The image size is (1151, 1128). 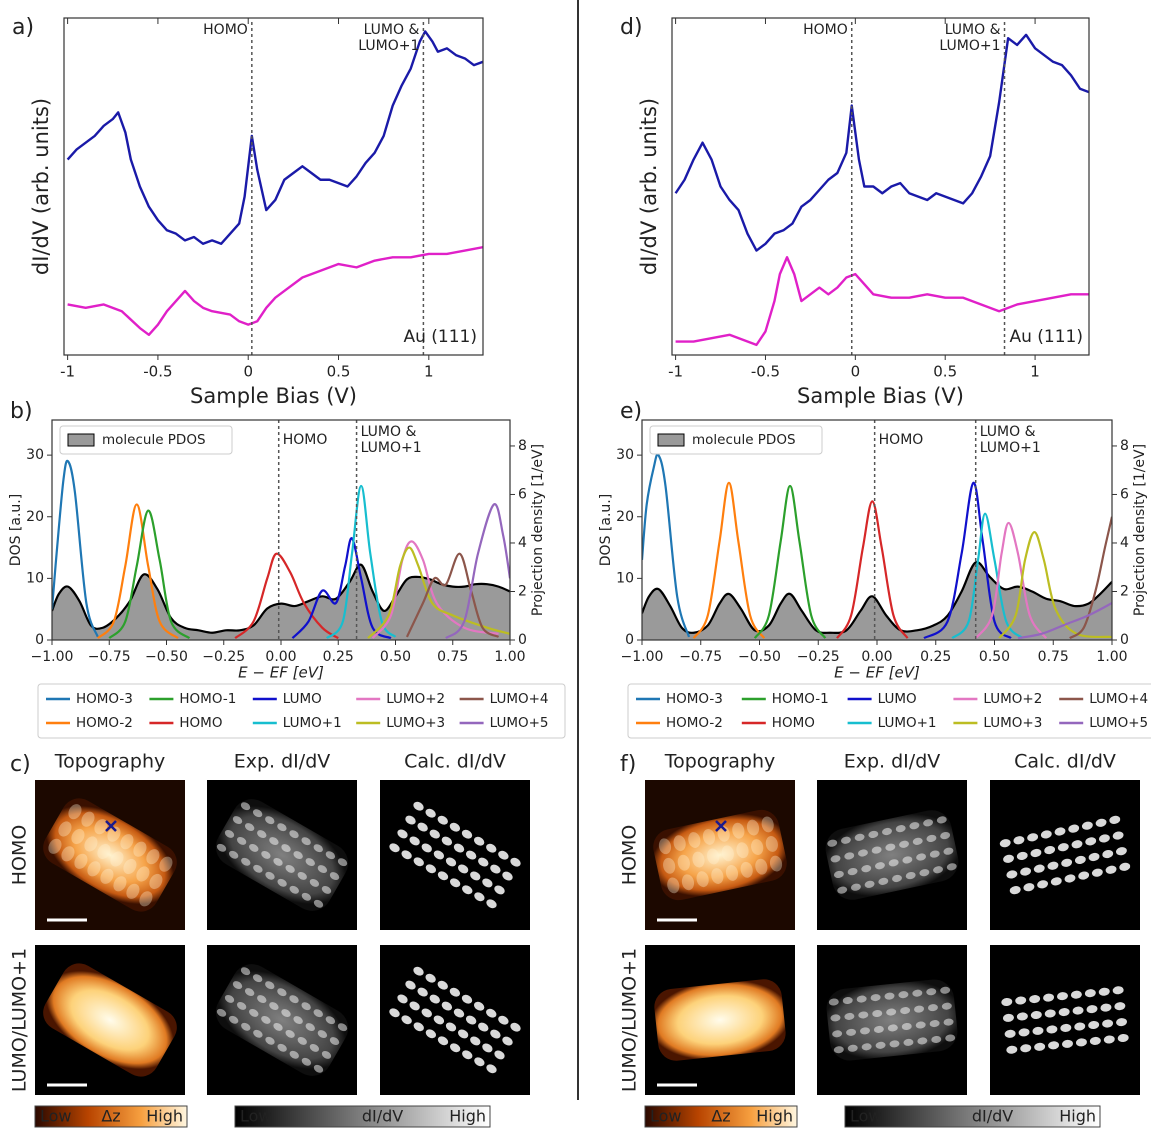 What do you see at coordinates (1065, 855) in the screenshot?
I see `image-tile` at bounding box center [1065, 855].